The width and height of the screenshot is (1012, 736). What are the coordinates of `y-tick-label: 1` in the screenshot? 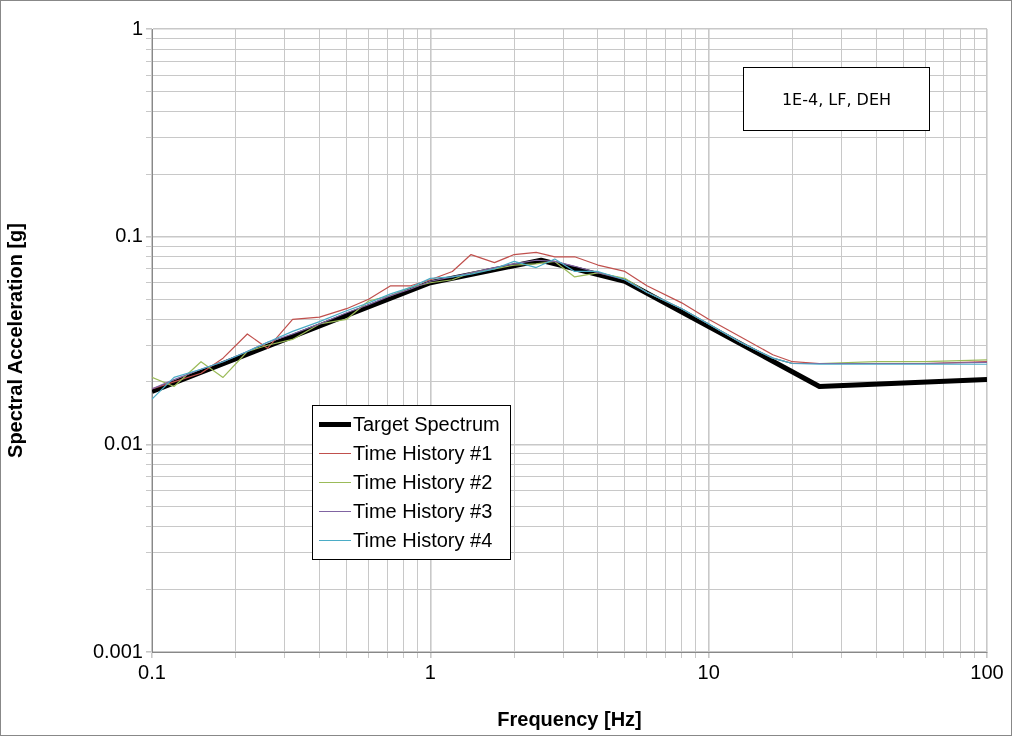 It's located at (137, 27).